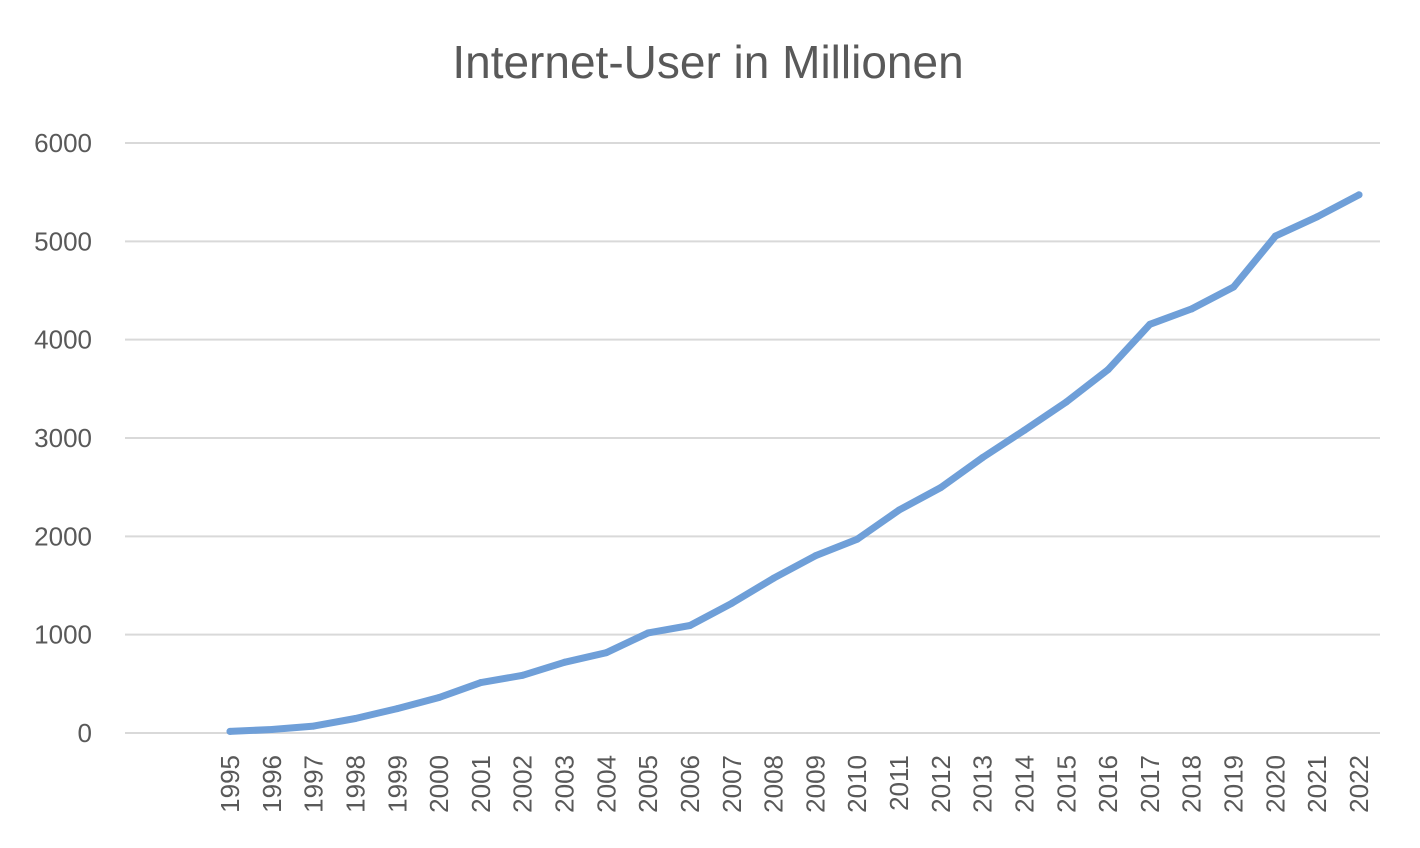 The image size is (1420, 848). What do you see at coordinates (397, 784) in the screenshot?
I see `x-tick-label: 1999` at bounding box center [397, 784].